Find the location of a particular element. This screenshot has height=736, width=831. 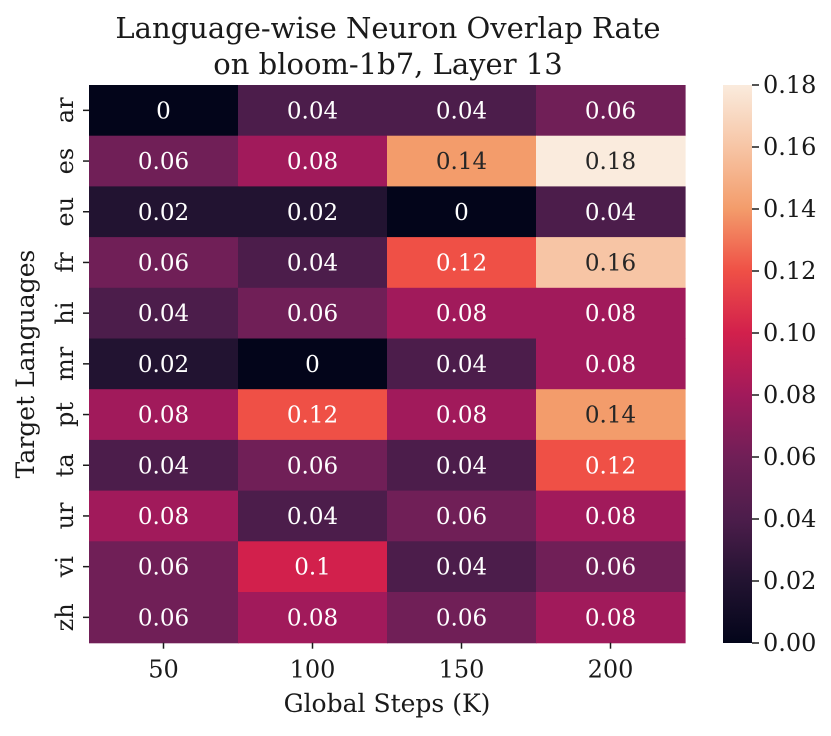

y-axis-ticks: ar es eu fr hi mr pt ta ur vi zh is located at coordinates (70, 364).